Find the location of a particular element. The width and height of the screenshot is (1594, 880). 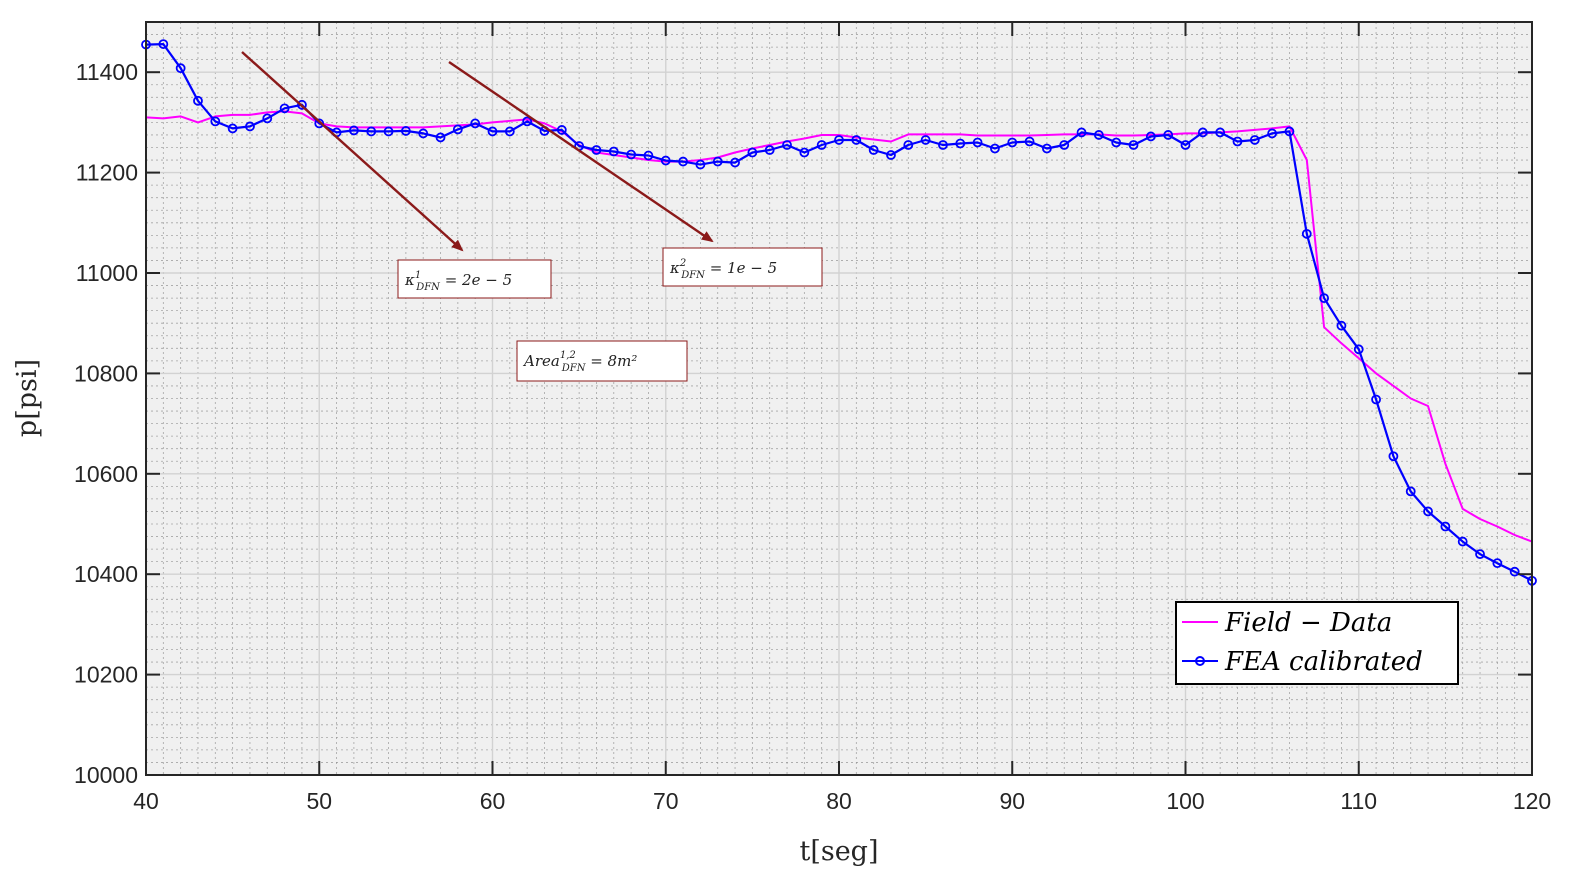

annotation-area: Area1,2 DFN = 8m² is located at coordinates (602, 361).